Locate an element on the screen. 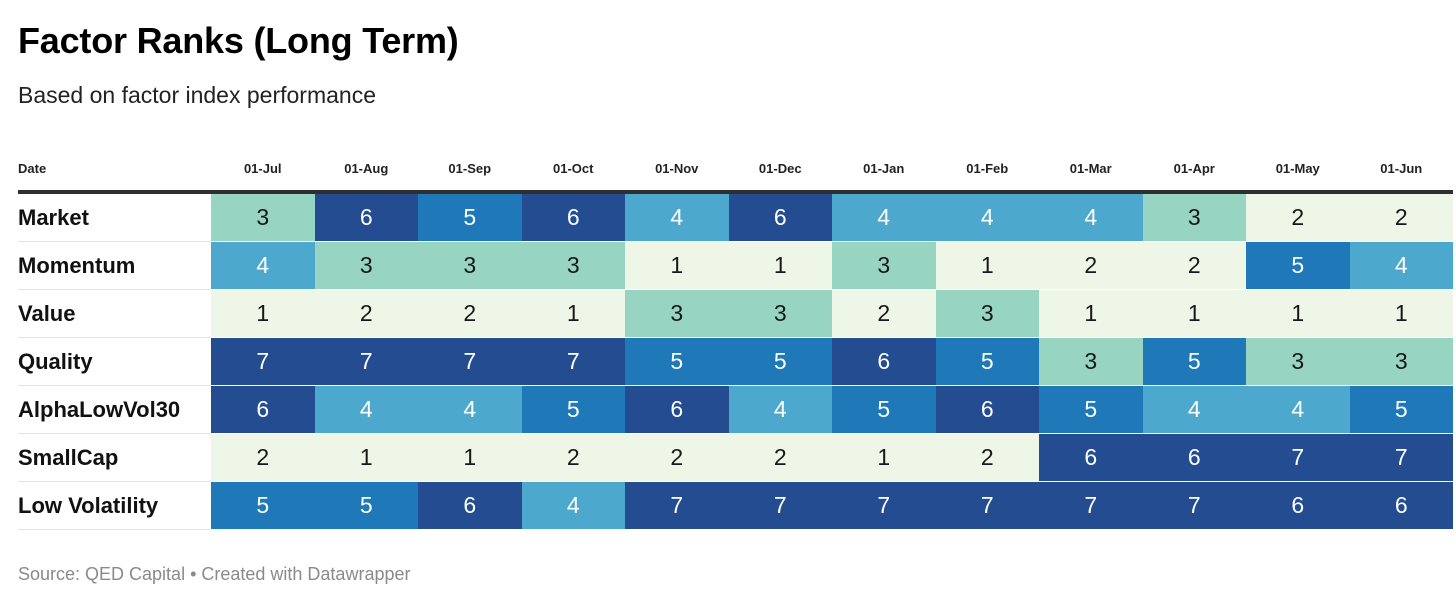  row-label: Quality is located at coordinates (114, 361).